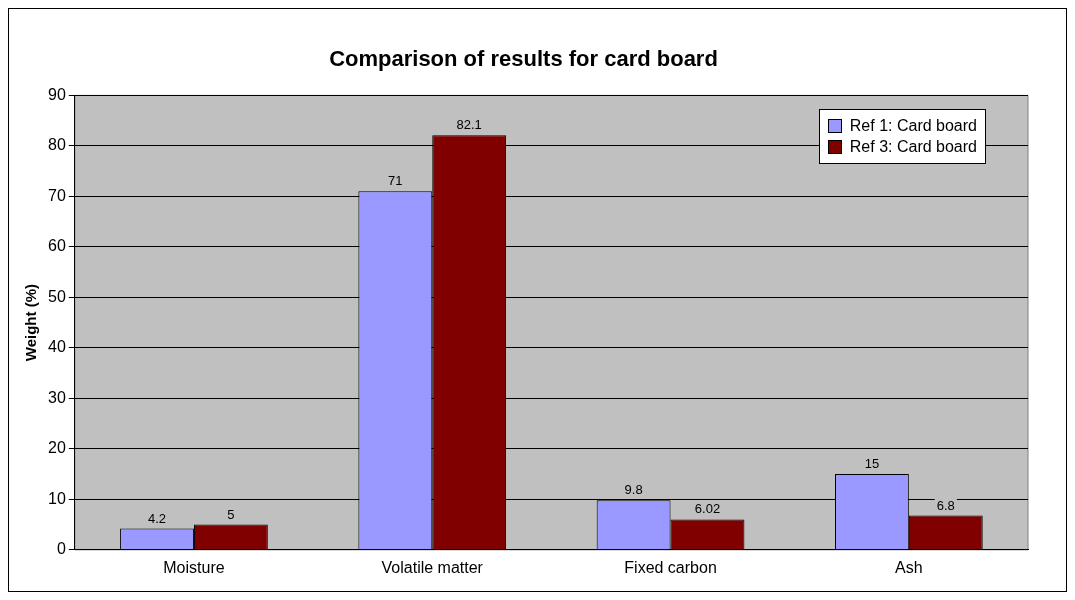 The width and height of the screenshot is (1075, 600). What do you see at coordinates (194, 567) in the screenshot?
I see `x-tick-label: Moisture` at bounding box center [194, 567].